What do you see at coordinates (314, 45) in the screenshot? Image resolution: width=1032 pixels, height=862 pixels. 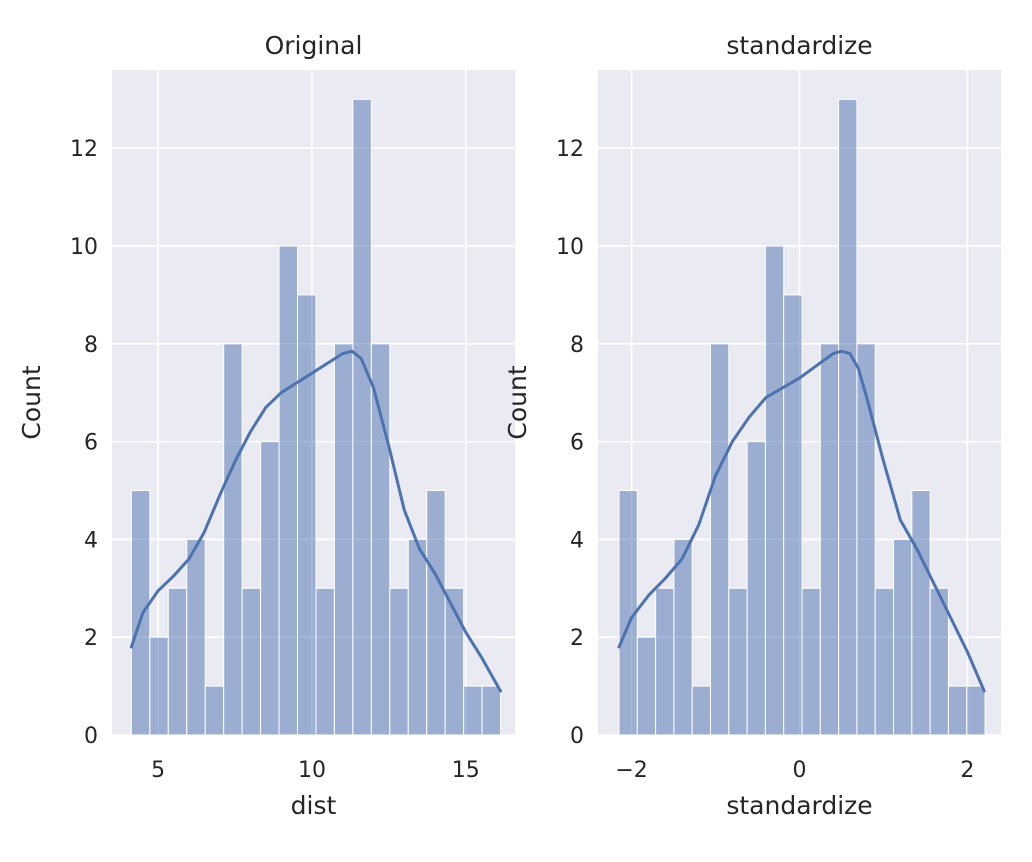 I see `chart-title: Original` at bounding box center [314, 45].